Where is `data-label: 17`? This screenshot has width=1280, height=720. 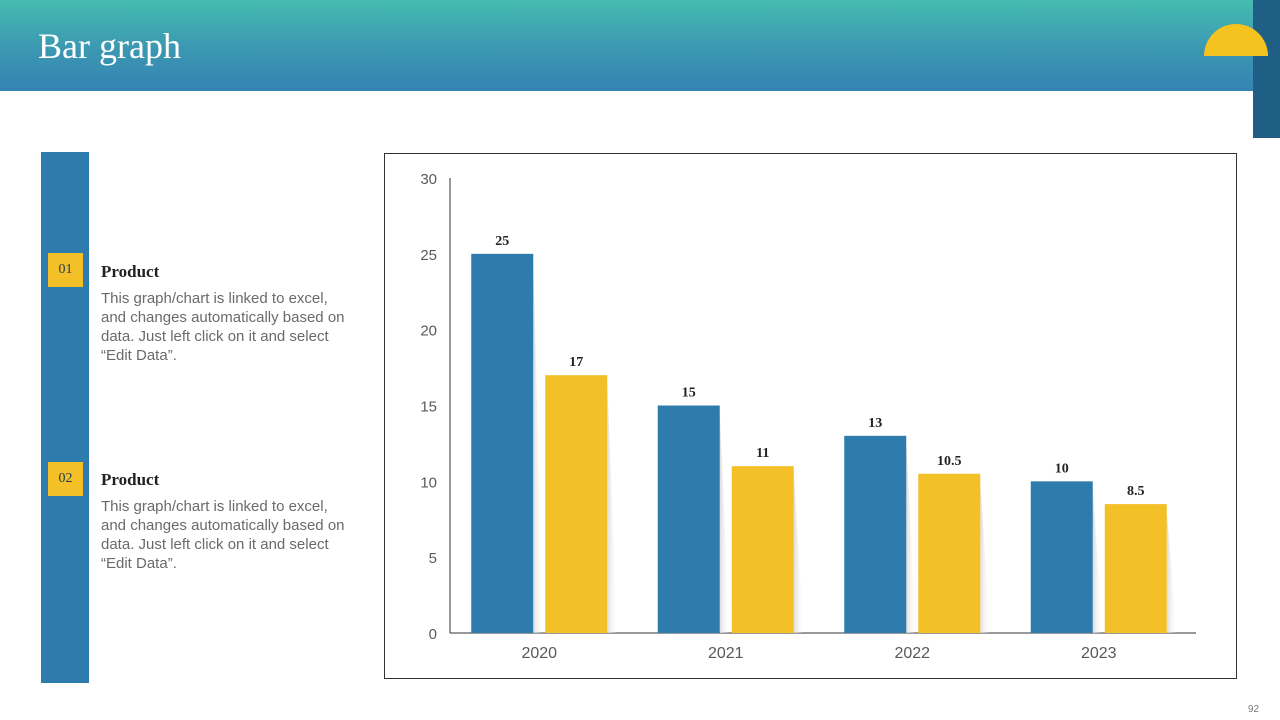
data-label: 17 is located at coordinates (576, 362).